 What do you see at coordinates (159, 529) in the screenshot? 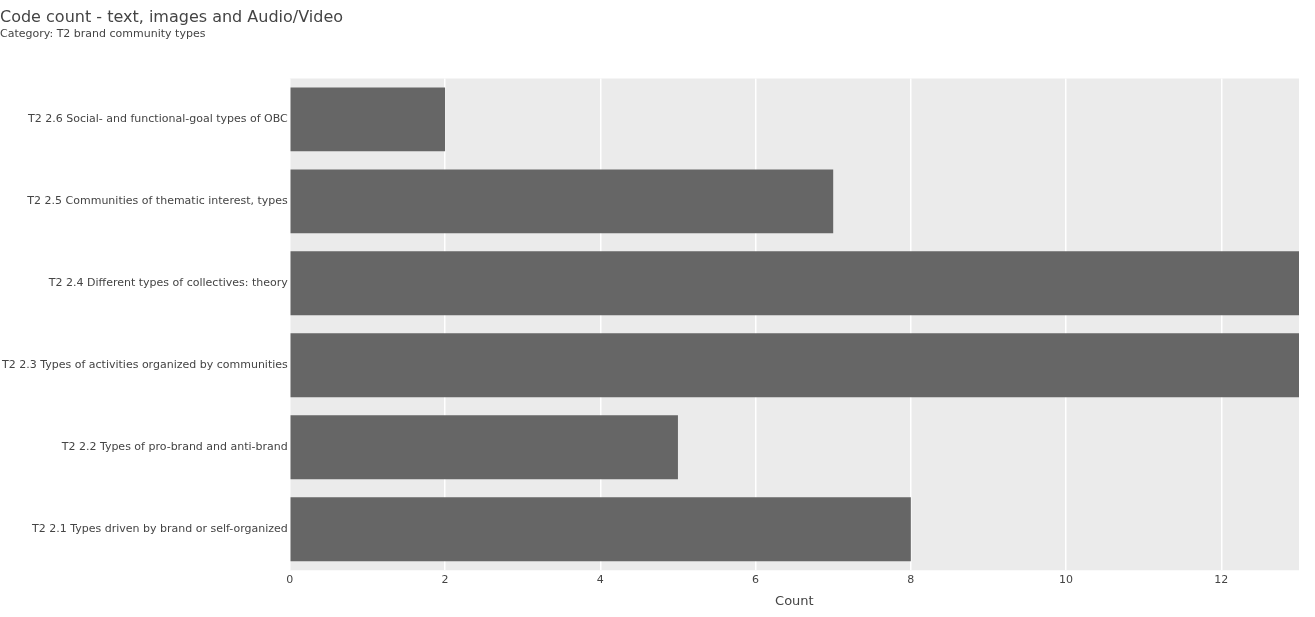
I see `y-tick-label: T2 2.1 Types driven by brand or self-organized` at bounding box center [159, 529].